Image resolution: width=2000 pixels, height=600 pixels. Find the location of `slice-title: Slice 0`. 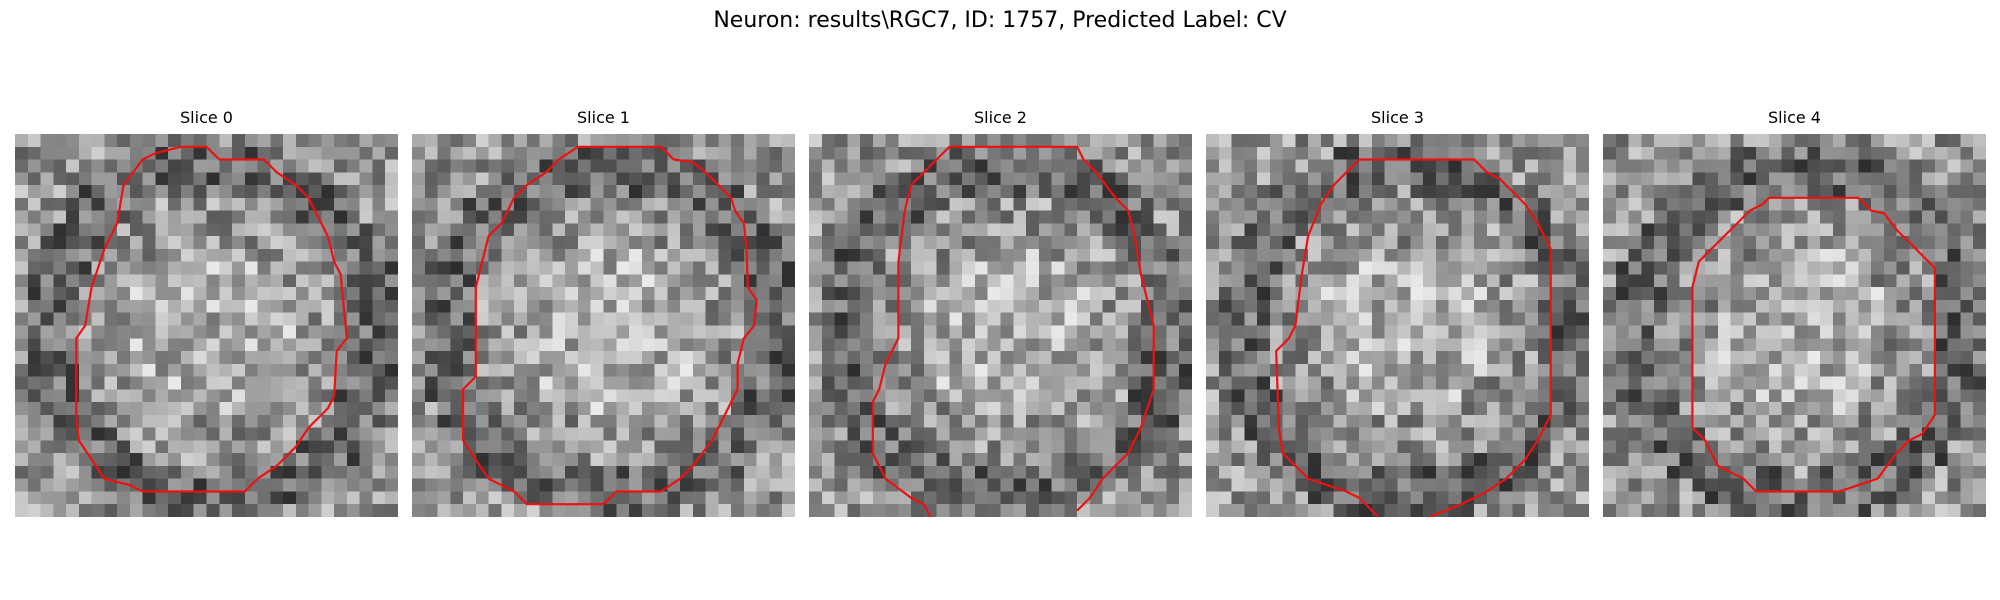

slice-title: Slice 0 is located at coordinates (206, 117).